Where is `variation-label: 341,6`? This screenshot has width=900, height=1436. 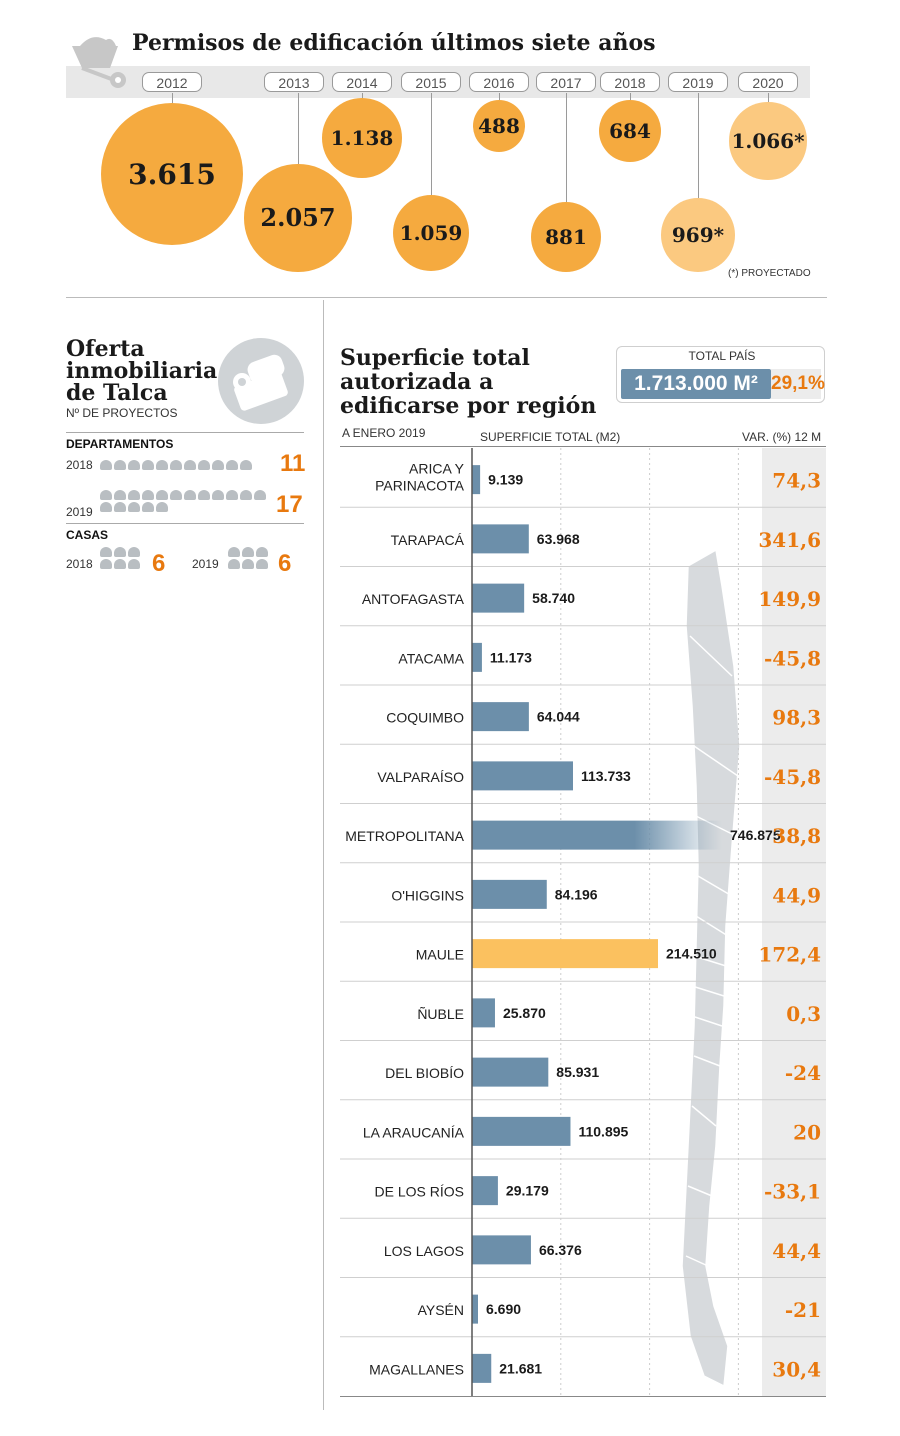
variation-label: 341,6 is located at coordinates (789, 540).